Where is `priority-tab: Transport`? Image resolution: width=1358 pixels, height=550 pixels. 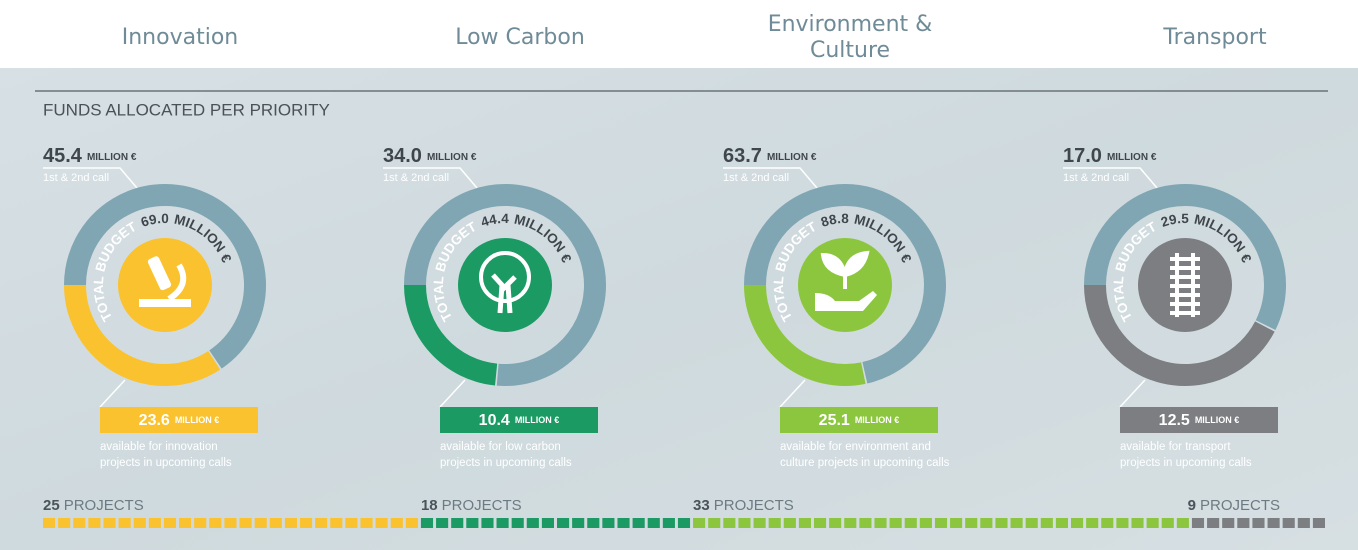
priority-tab: Transport is located at coordinates (1215, 37).